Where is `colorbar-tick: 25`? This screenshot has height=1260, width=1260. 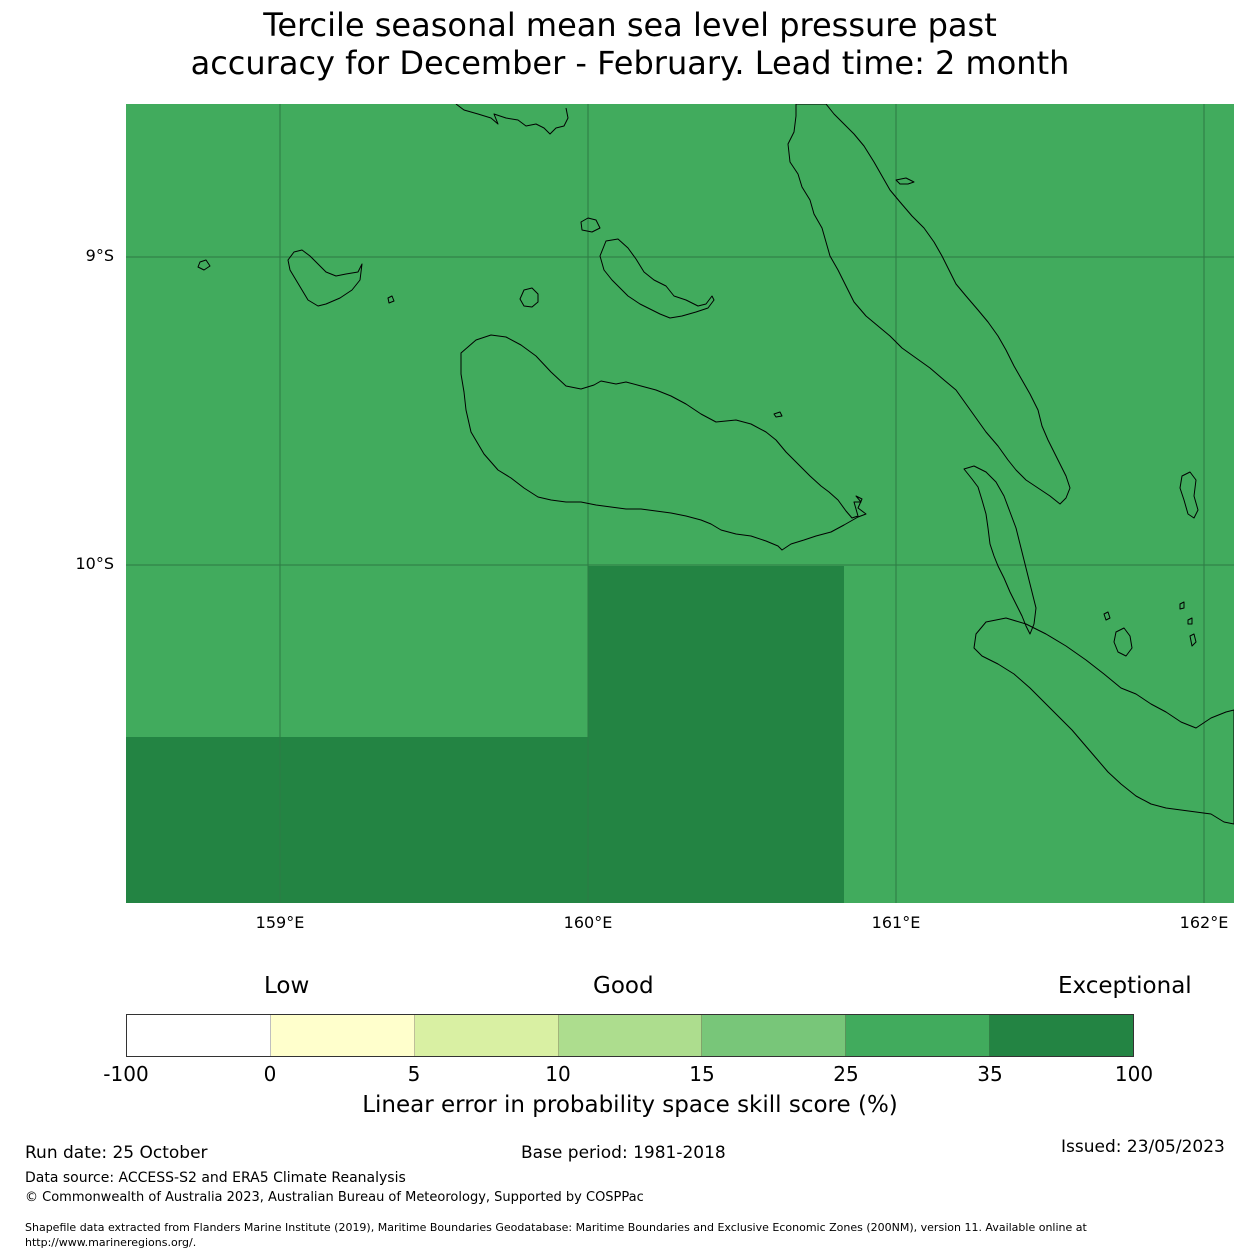
colorbar-tick: 25 is located at coordinates (846, 1074).